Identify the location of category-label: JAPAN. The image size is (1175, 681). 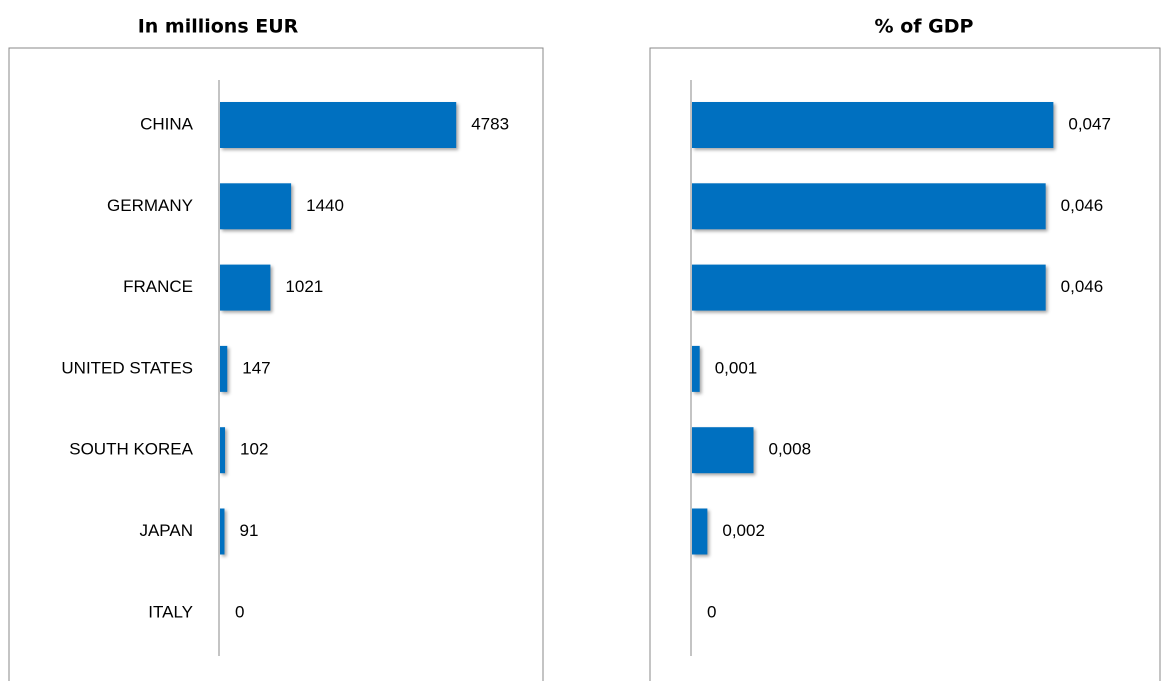
(166, 530).